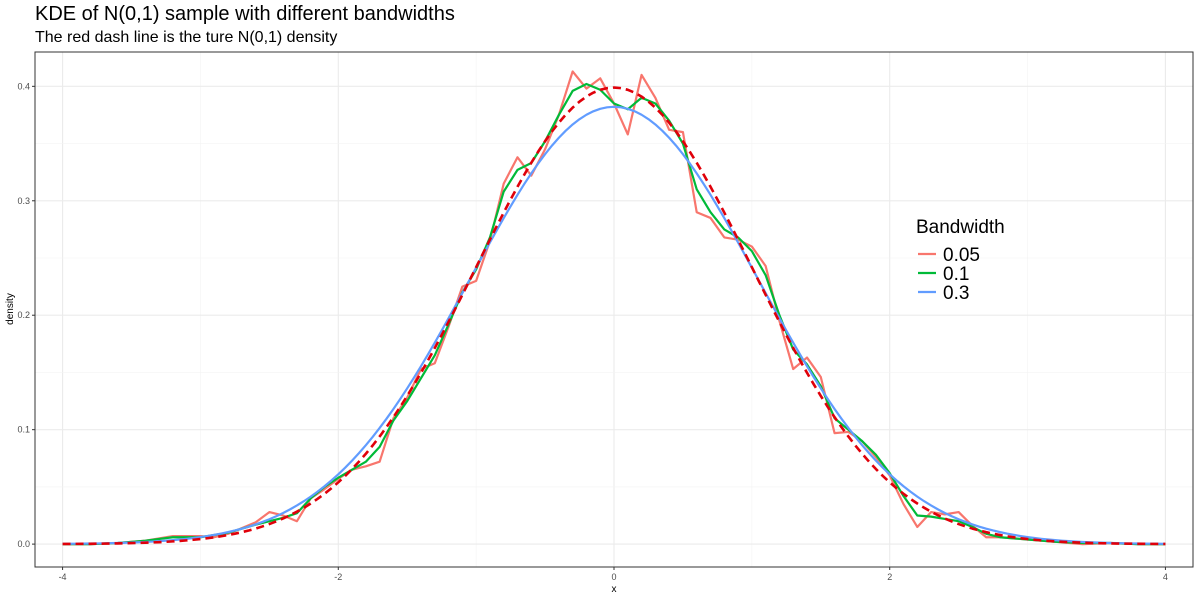  Describe the element at coordinates (960, 227) in the screenshot. I see `legend-title: Bandwidth` at that location.